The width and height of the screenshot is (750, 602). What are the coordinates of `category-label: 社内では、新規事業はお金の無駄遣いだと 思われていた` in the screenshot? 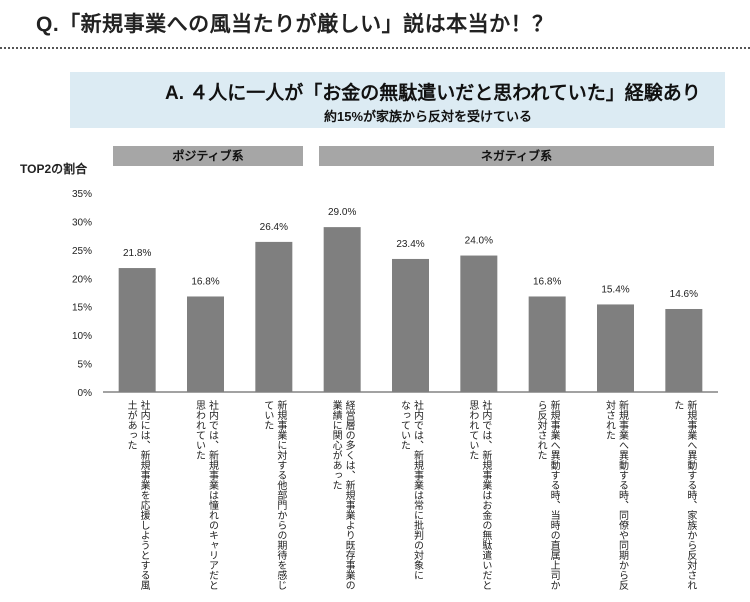 It's located at (479, 499).